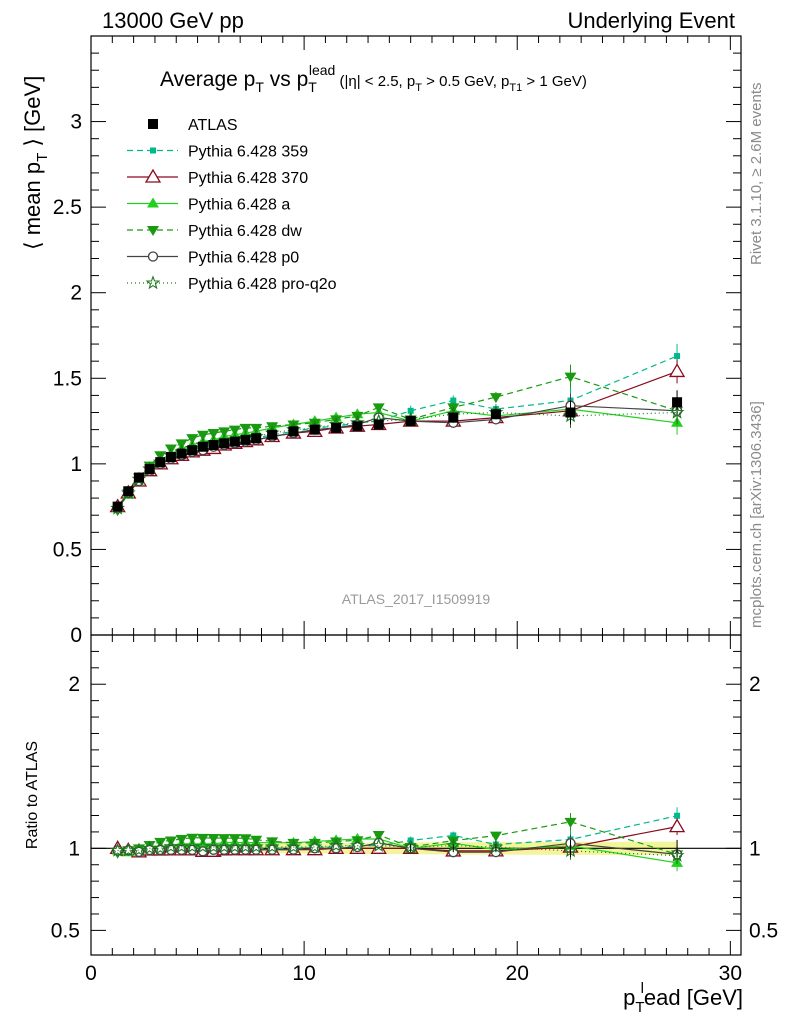 The height and width of the screenshot is (1024, 786). Describe the element at coordinates (639, 1007) in the screenshot. I see `x-label-sub: T` at that location.